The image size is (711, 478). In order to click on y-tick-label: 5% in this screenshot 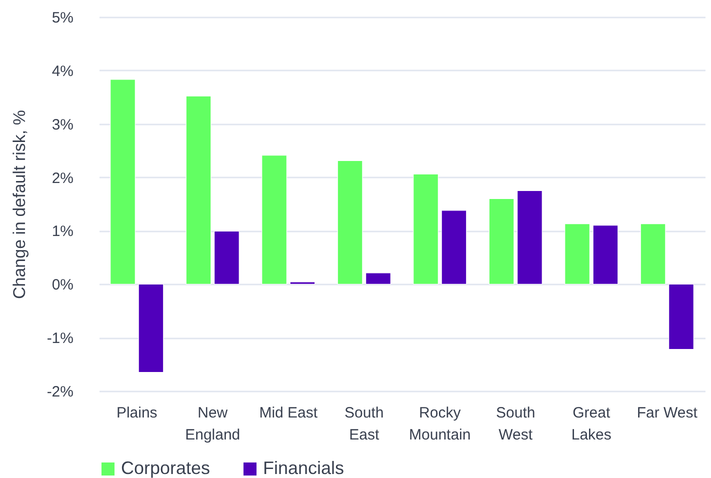, I will do `click(63, 18)`.